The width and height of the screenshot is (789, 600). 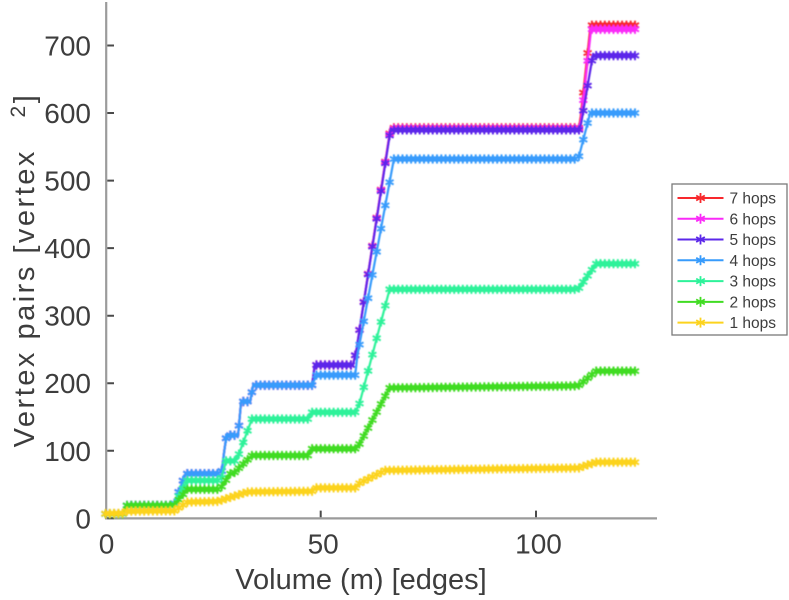 What do you see at coordinates (67, 46) in the screenshot?
I see `svg-text: 700` at bounding box center [67, 46].